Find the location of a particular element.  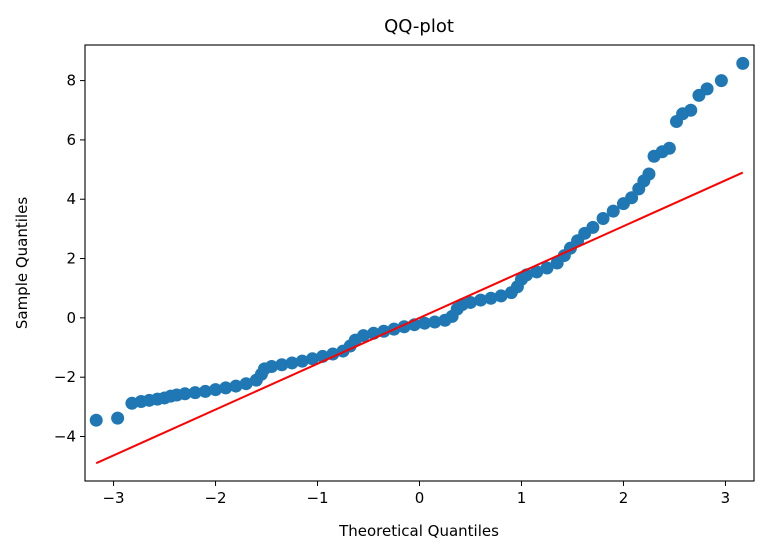

x-tick-label: 2 is located at coordinates (624, 498).